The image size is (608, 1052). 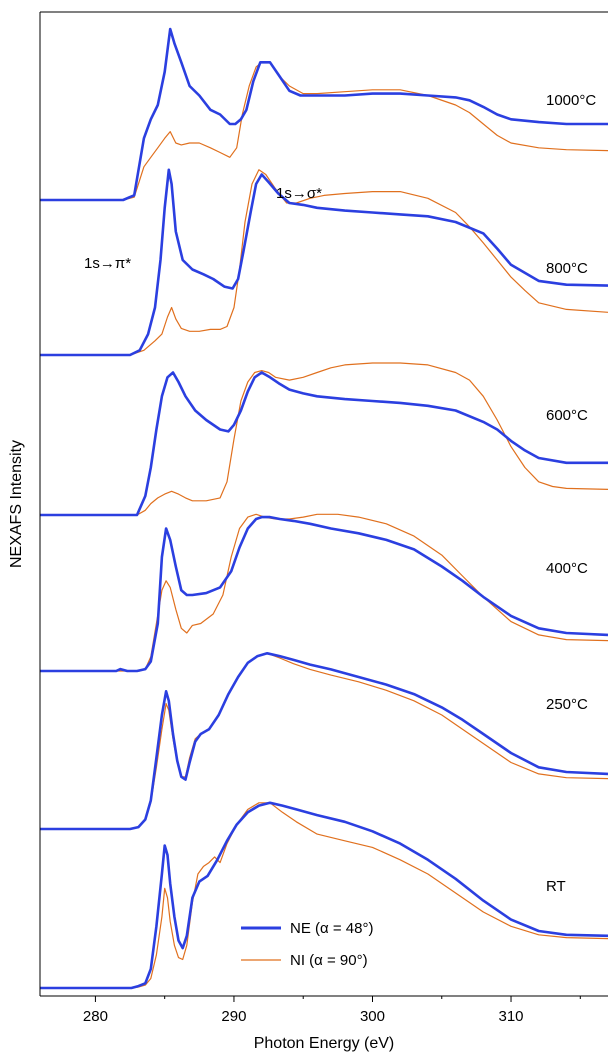 What do you see at coordinates (95, 1016) in the screenshot?
I see `x-tick-label-280: 280` at bounding box center [95, 1016].